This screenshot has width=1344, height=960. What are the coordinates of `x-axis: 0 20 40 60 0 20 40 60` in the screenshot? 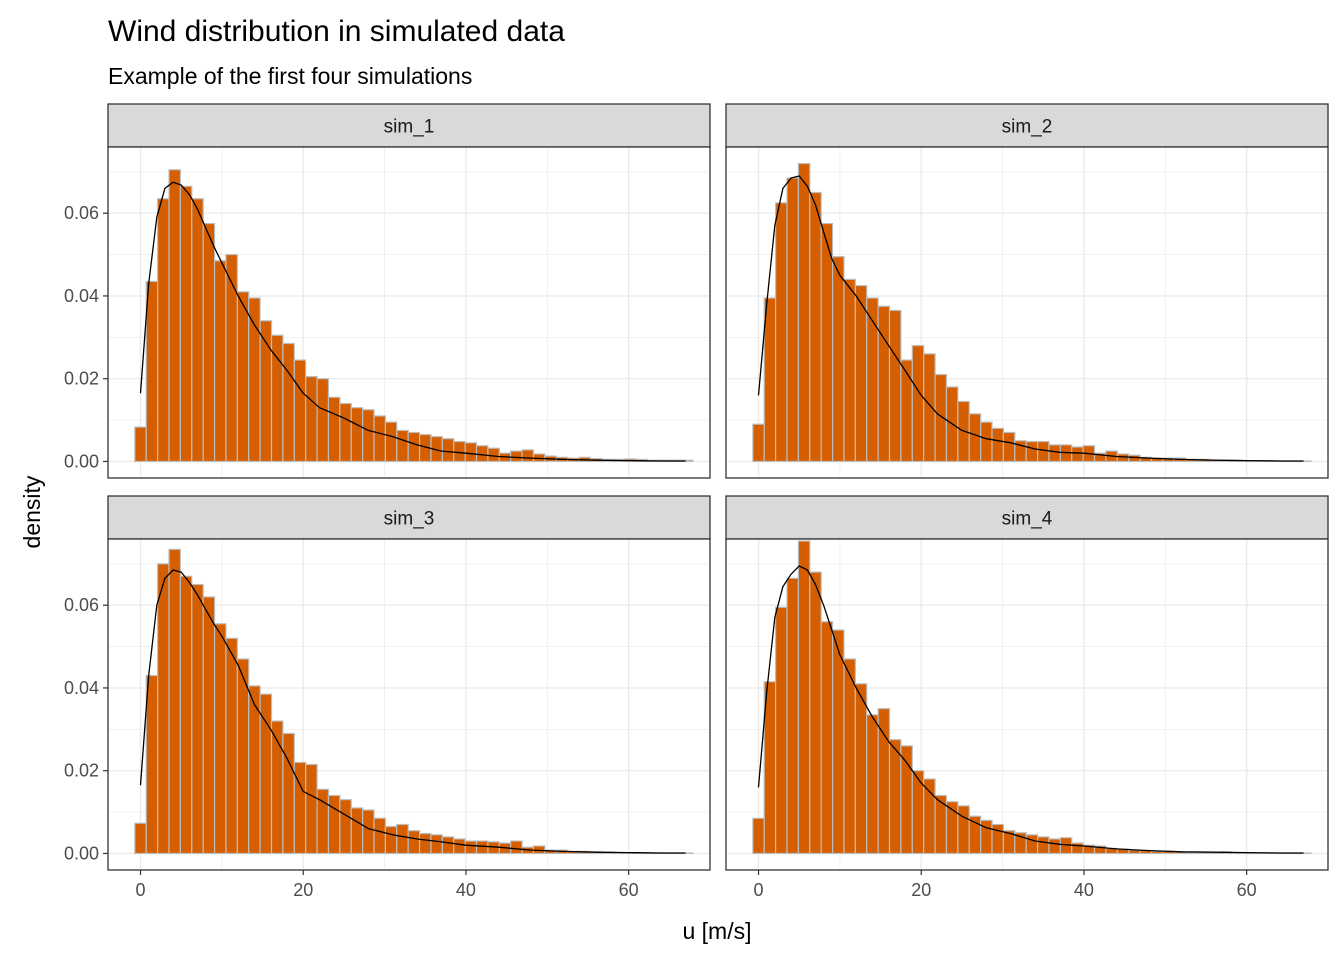 It's located at (696, 885).